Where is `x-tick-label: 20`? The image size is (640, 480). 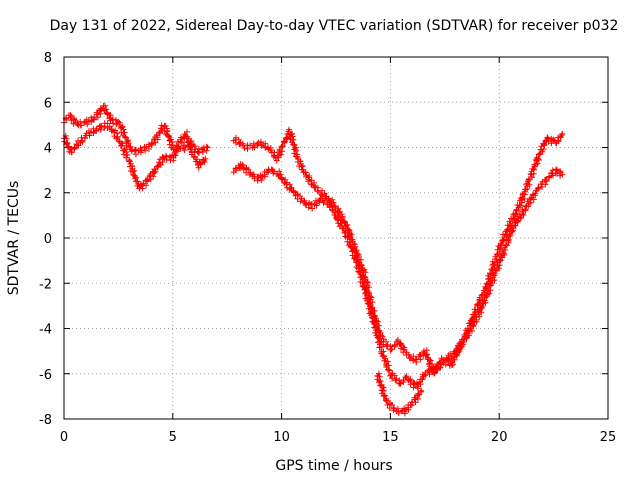 x-tick-label: 20 is located at coordinates (499, 437).